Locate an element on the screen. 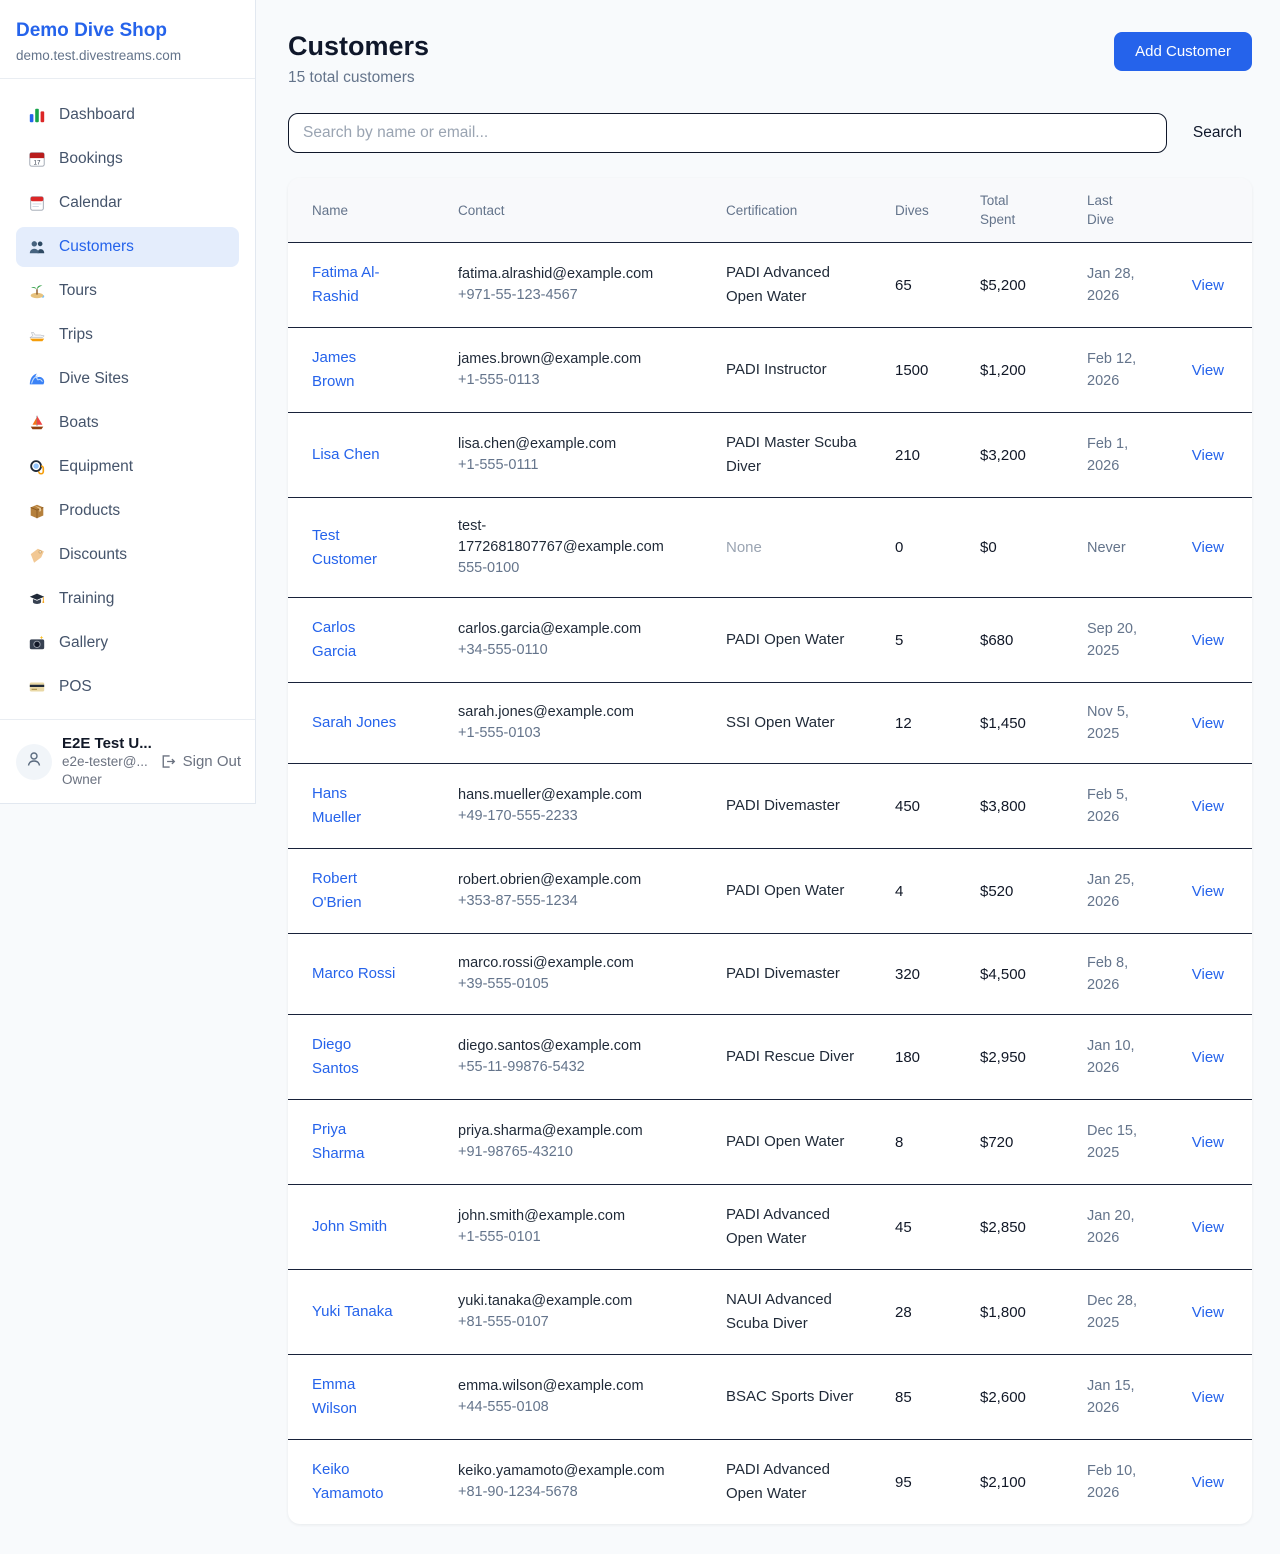 The width and height of the screenshot is (1280, 1554). shop-title: Demo Dive Shop is located at coordinates (91, 30).